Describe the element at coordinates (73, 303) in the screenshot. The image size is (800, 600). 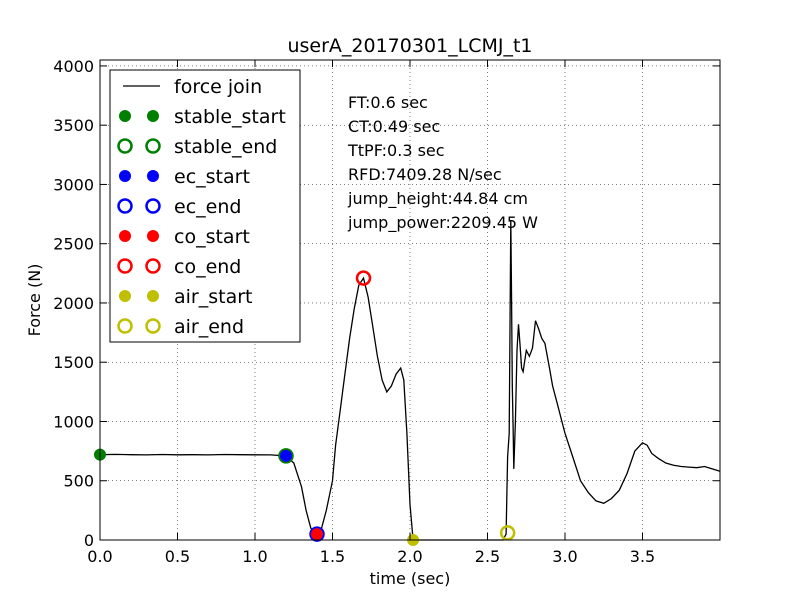
I see `y-tick-label: 2000` at that location.